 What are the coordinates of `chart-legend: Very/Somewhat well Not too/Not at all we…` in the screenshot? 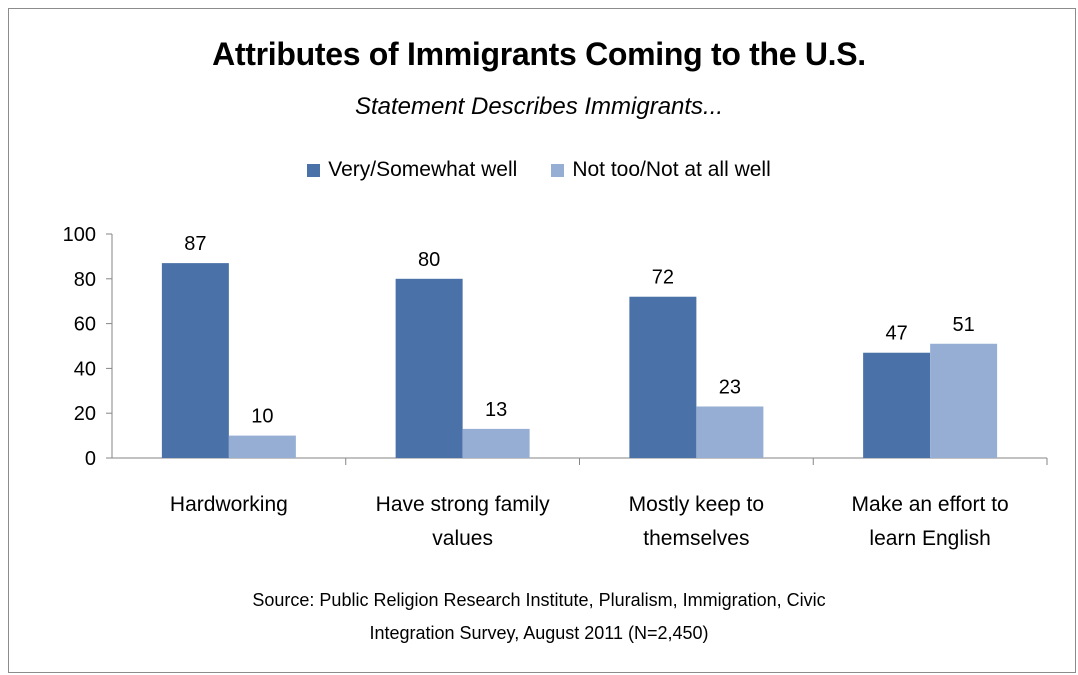 It's located at (539, 170).